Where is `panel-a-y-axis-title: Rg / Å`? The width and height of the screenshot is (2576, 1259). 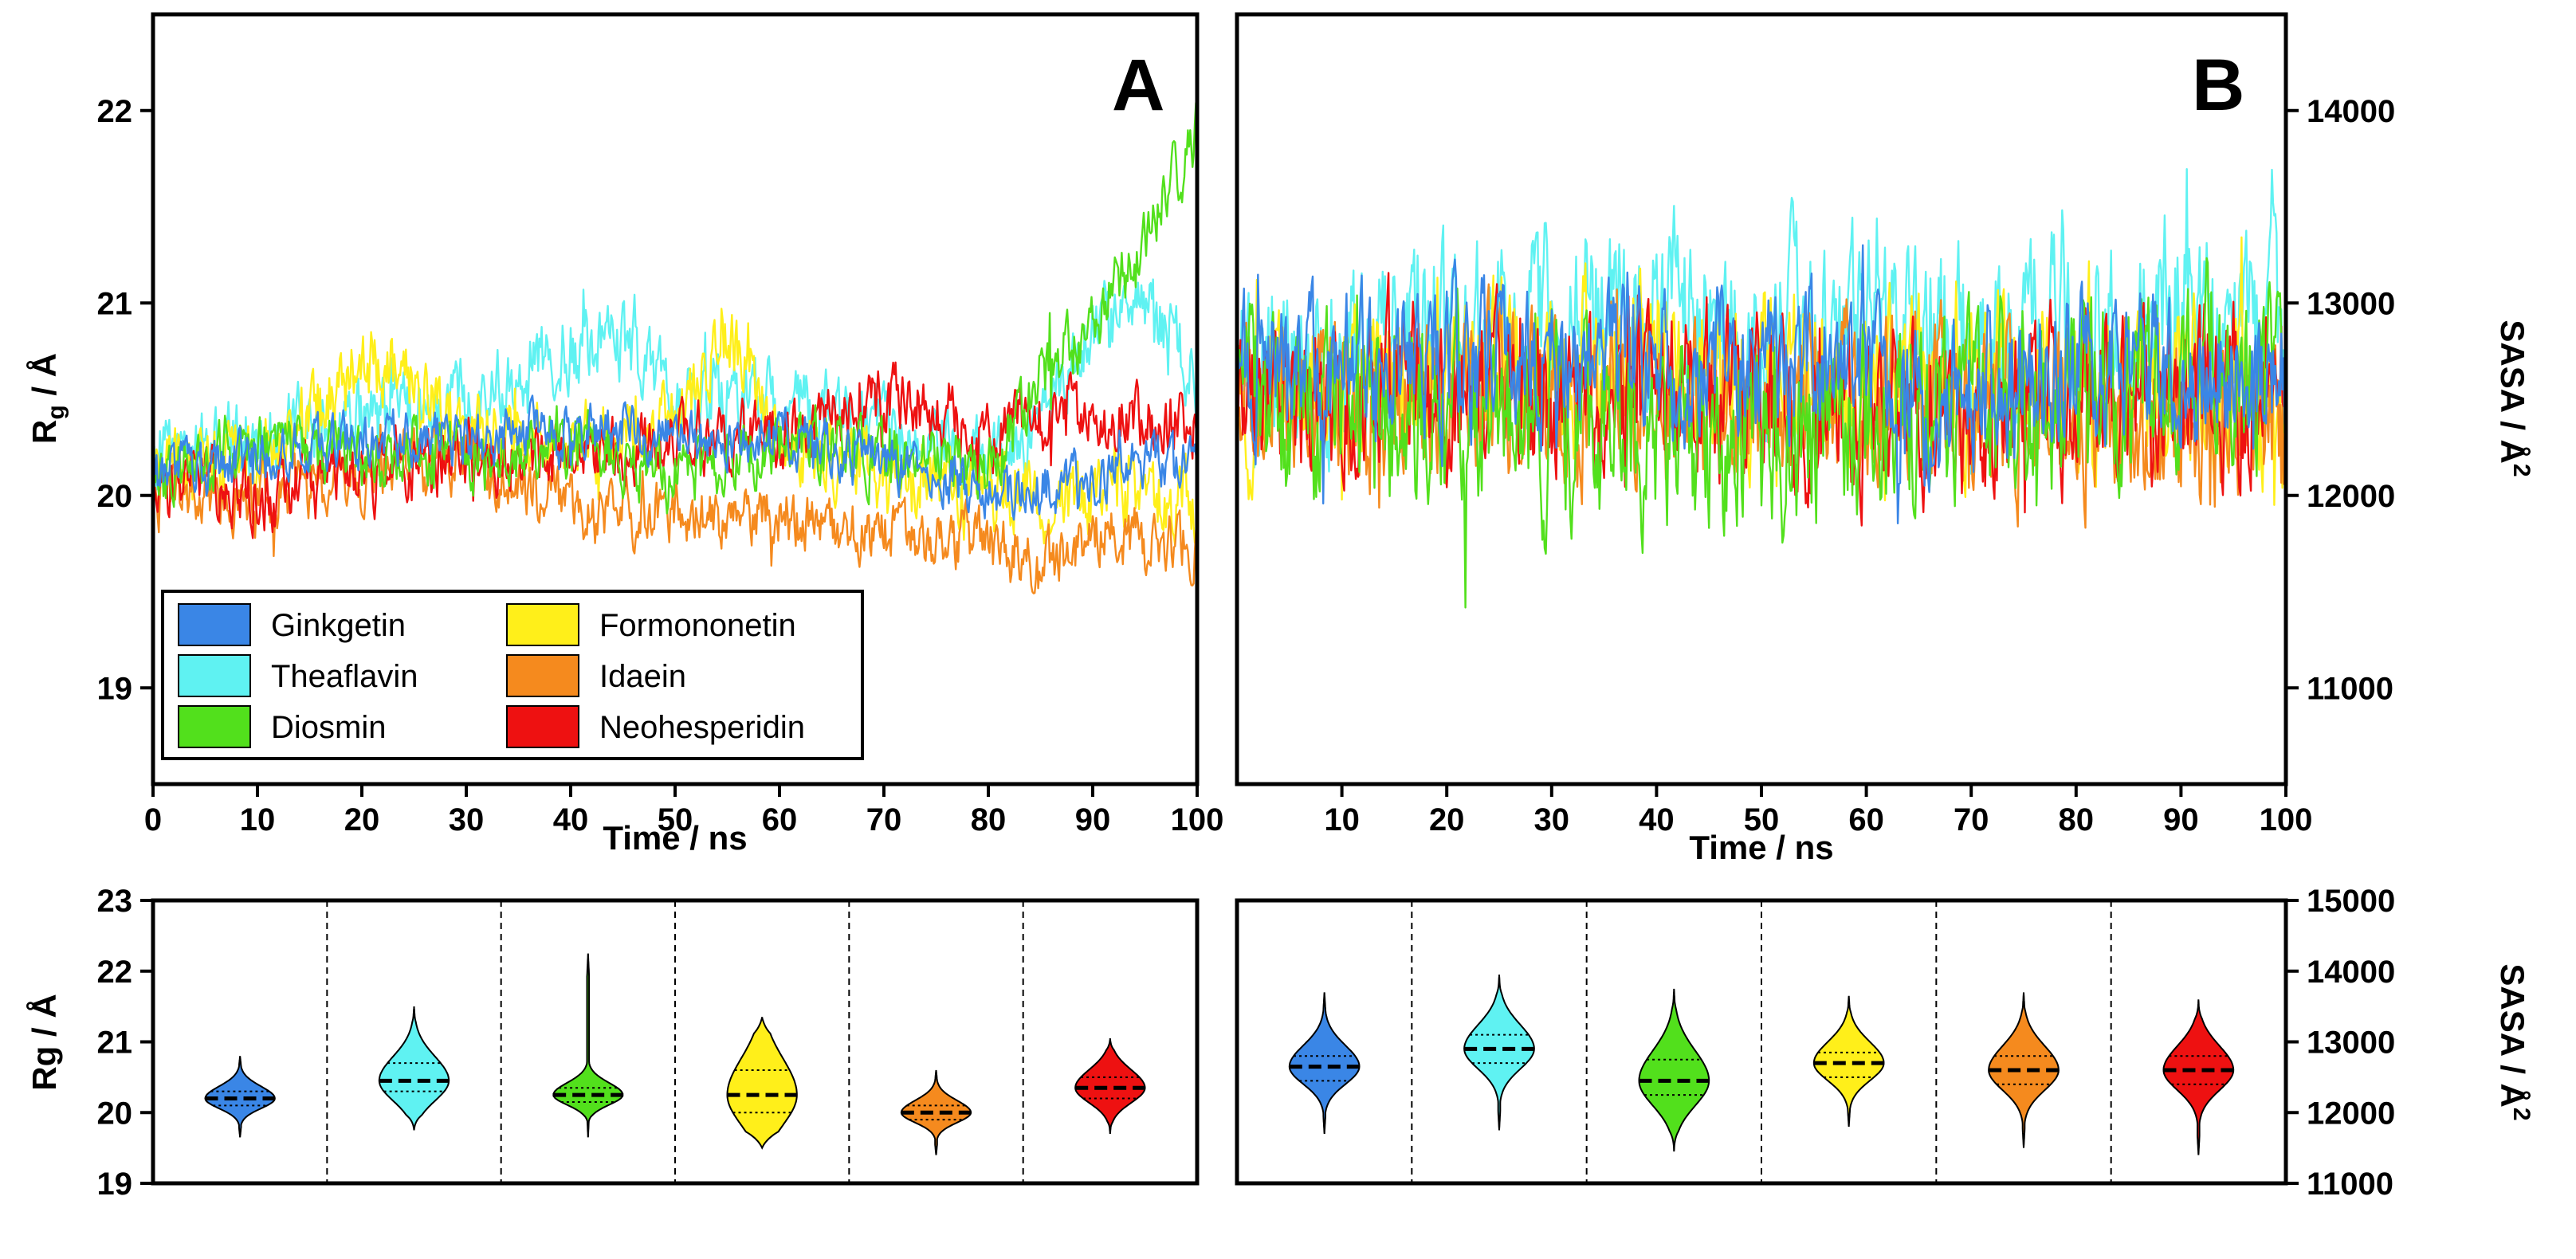
panel-a-y-axis-title: Rg / Å is located at coordinates (47, 399).